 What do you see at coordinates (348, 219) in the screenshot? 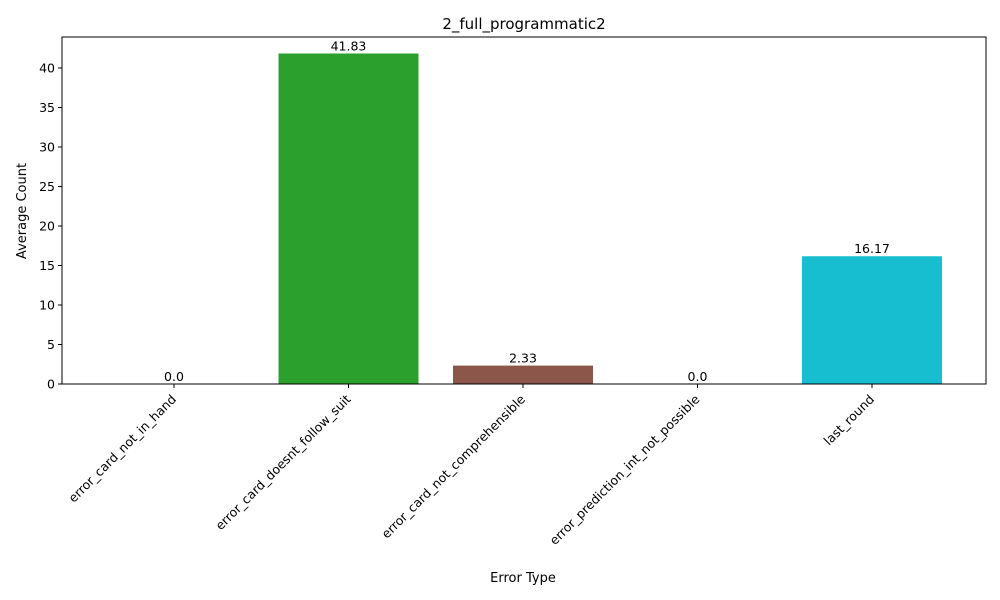
I see `bar-error_card_doesnt_follow_suit` at bounding box center [348, 219].